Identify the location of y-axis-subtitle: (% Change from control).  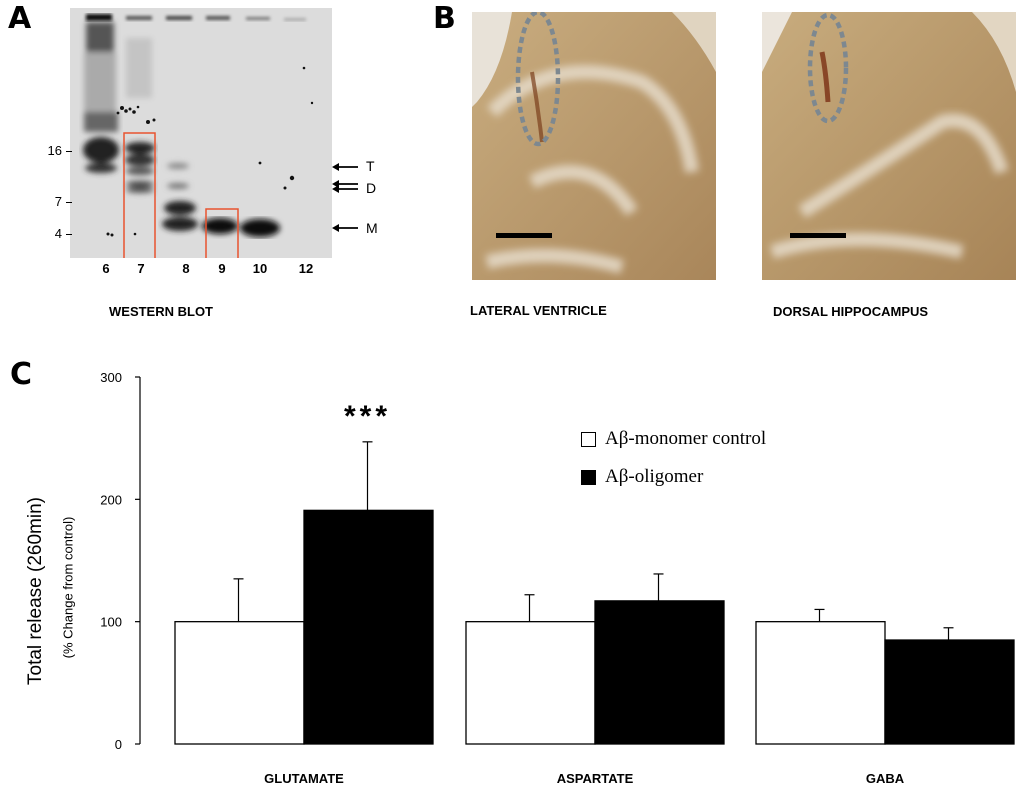
(68, 587).